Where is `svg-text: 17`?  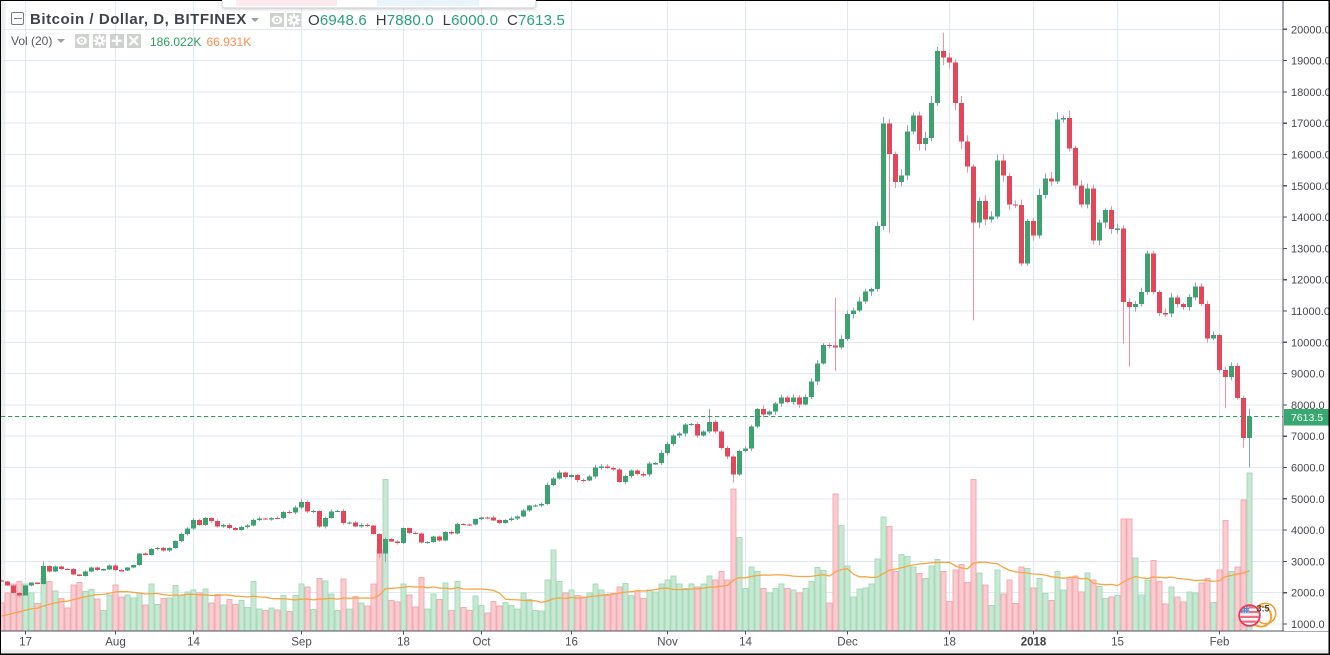
svg-text: 17 is located at coordinates (25, 643).